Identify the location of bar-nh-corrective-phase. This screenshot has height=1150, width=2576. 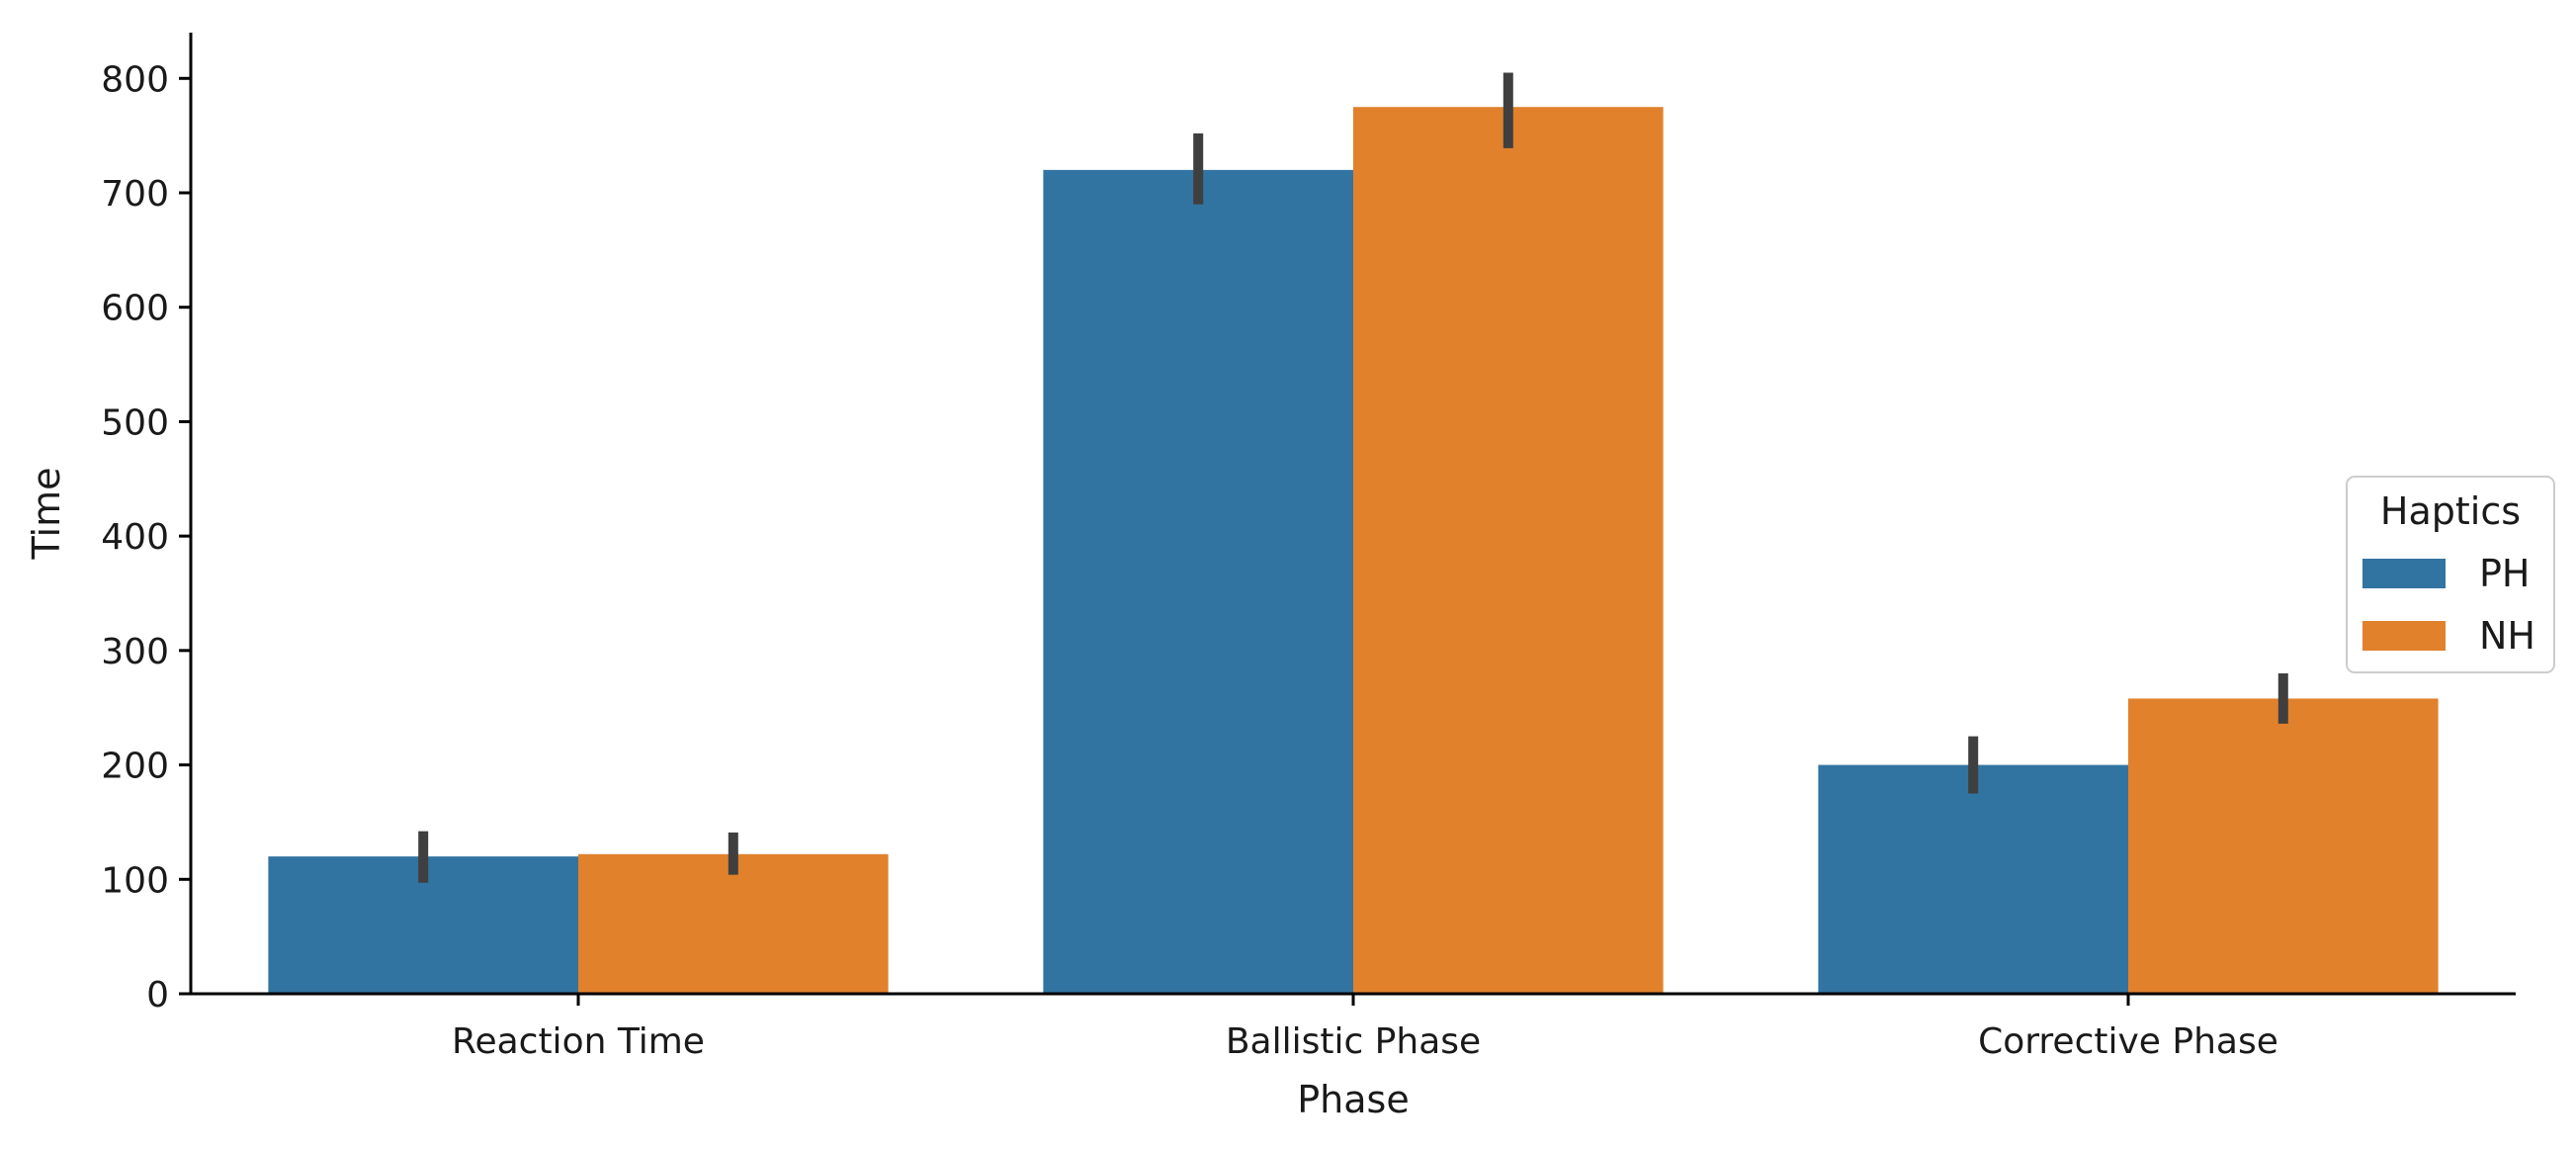
(2283, 846).